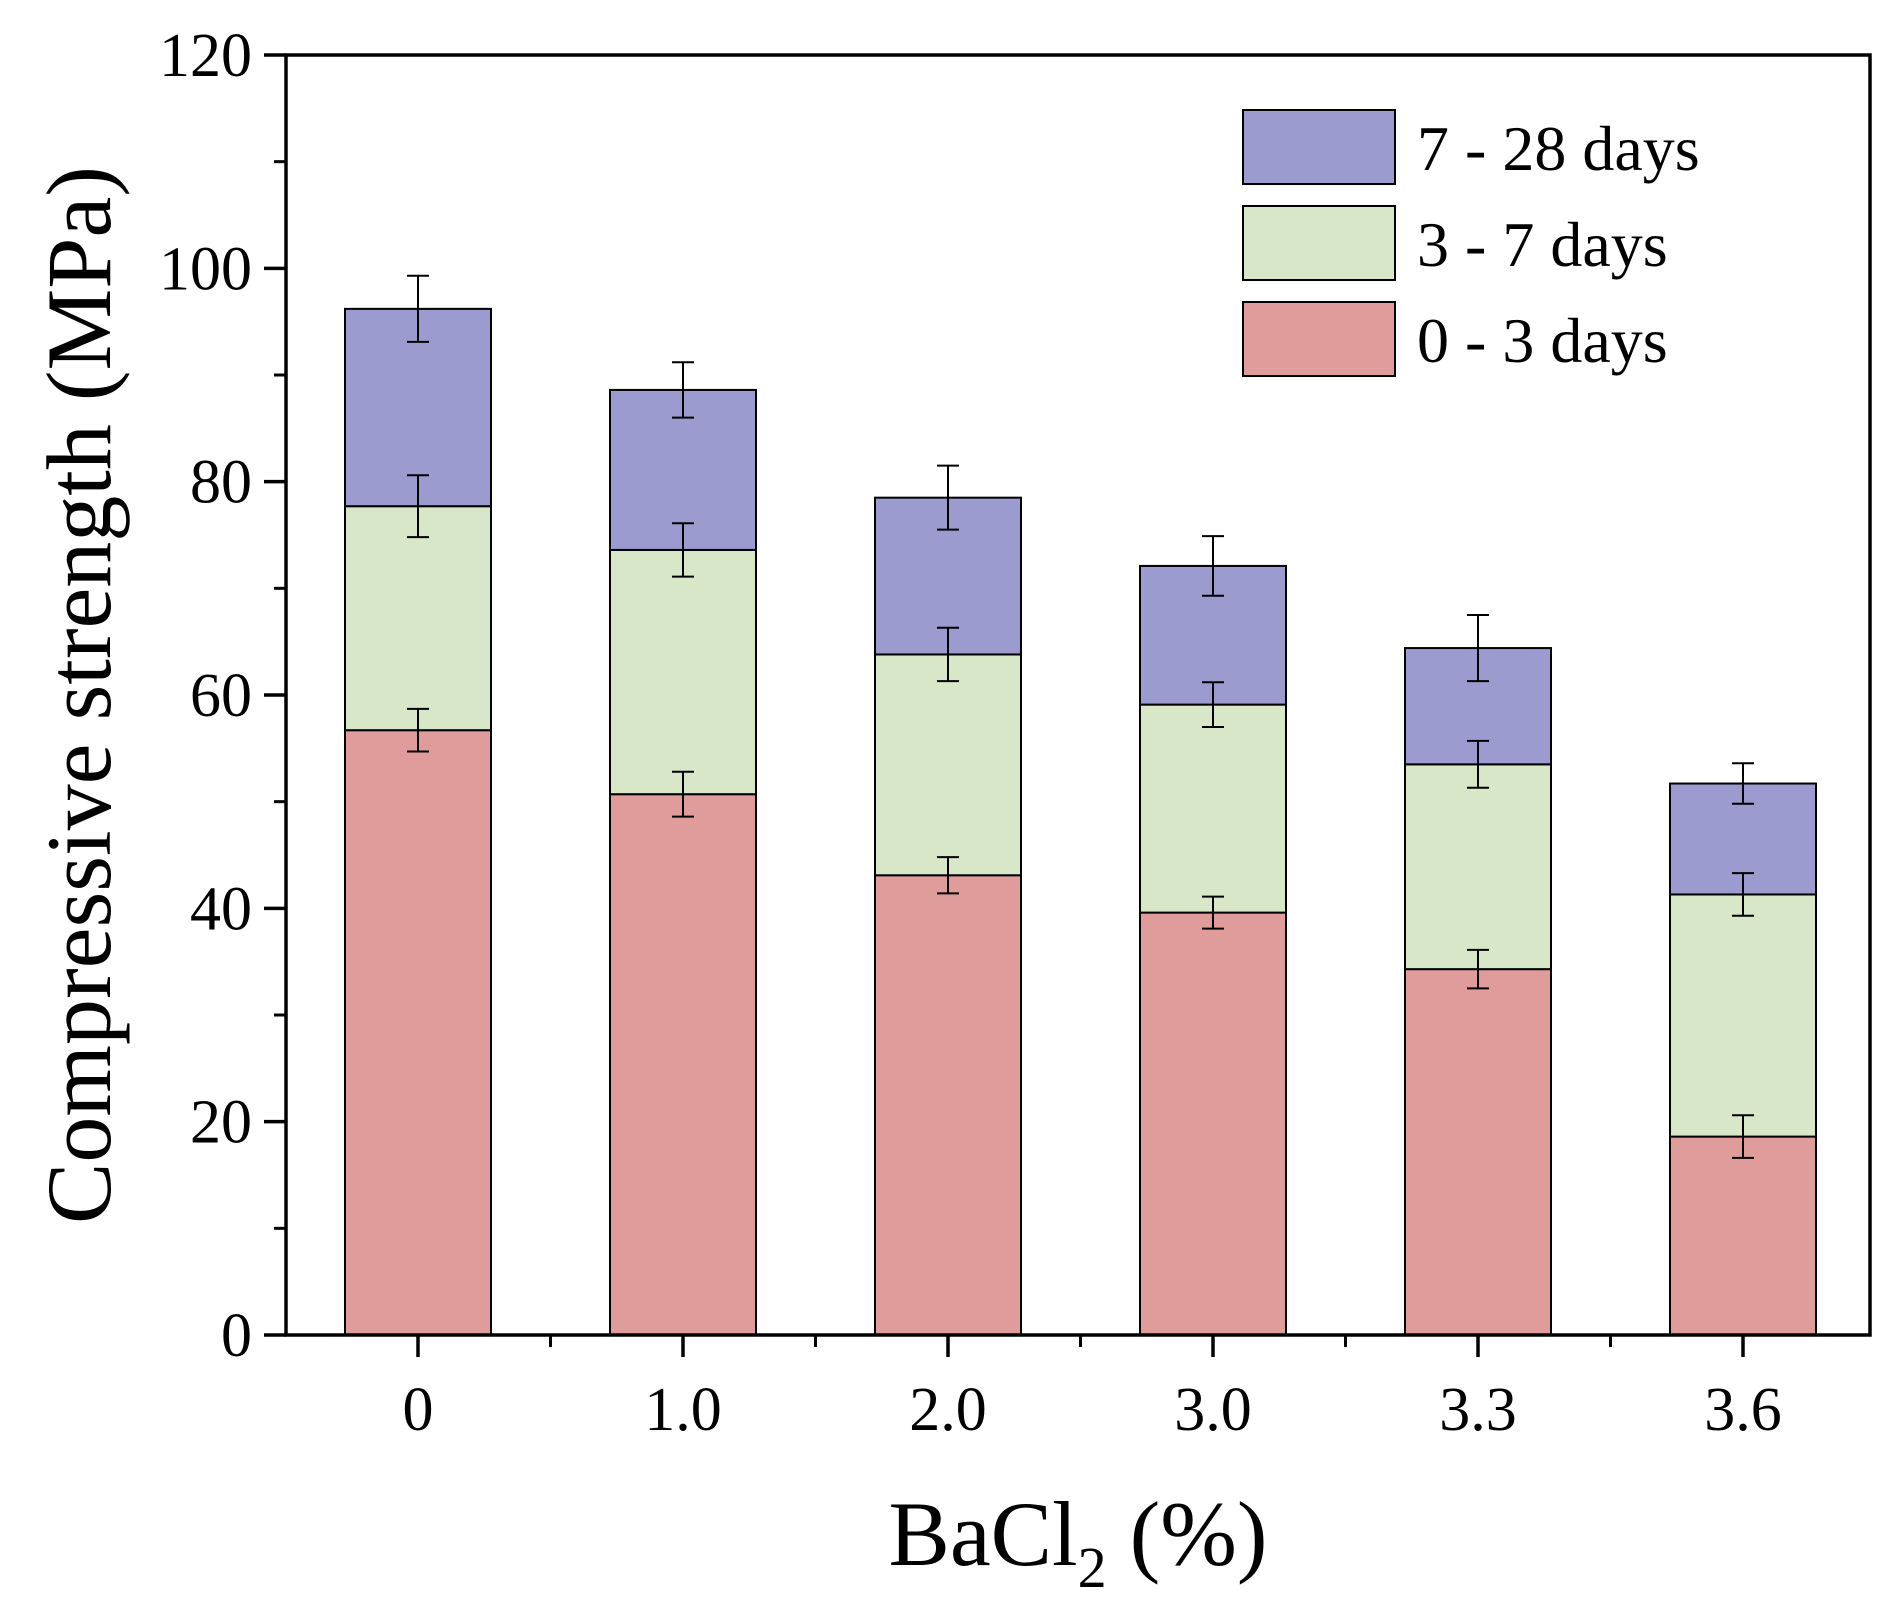 The image size is (1897, 1603). What do you see at coordinates (221, 1123) in the screenshot?
I see `y-tick-label: 20` at bounding box center [221, 1123].